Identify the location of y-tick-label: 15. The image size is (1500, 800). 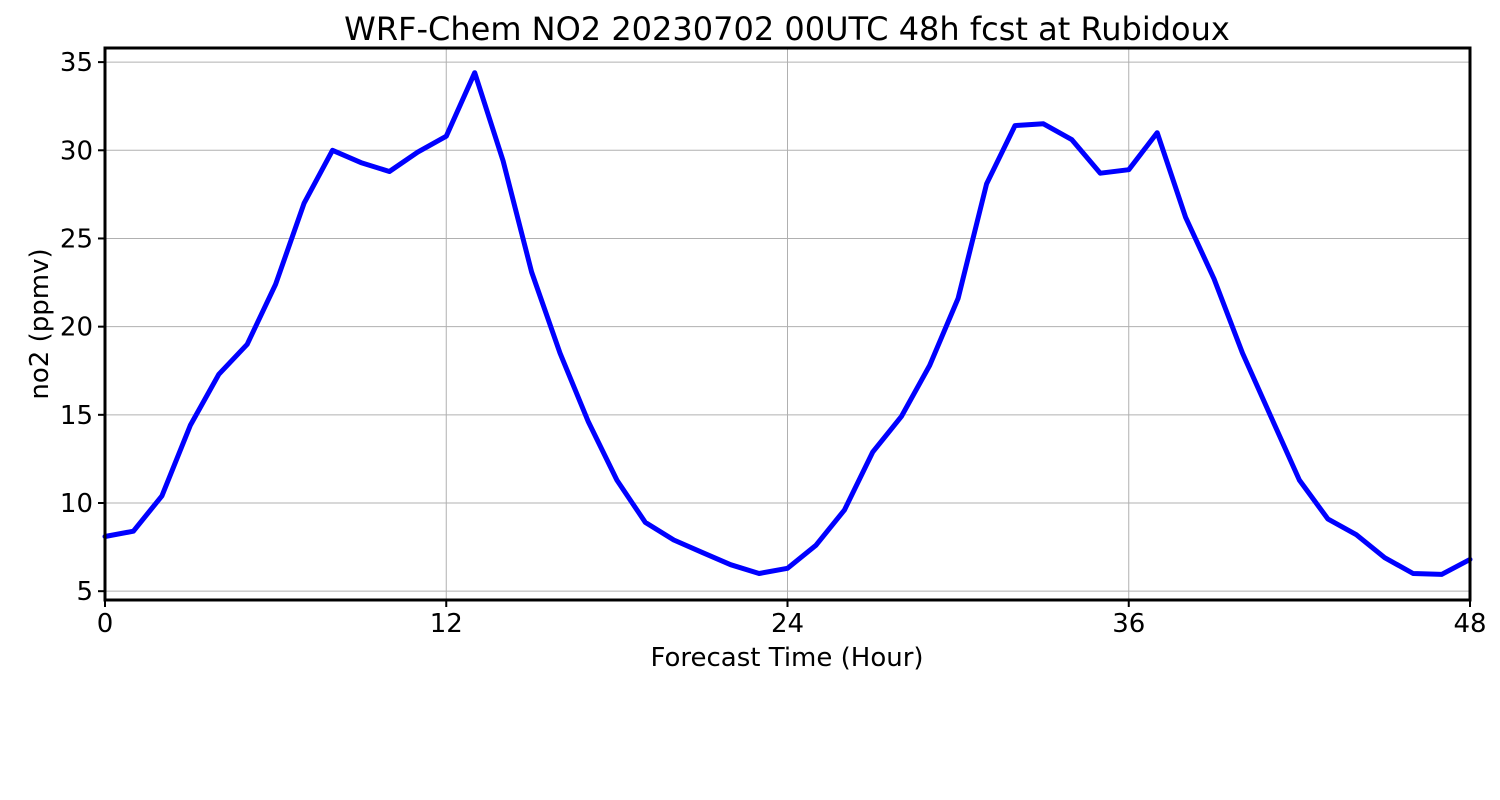
(76, 416).